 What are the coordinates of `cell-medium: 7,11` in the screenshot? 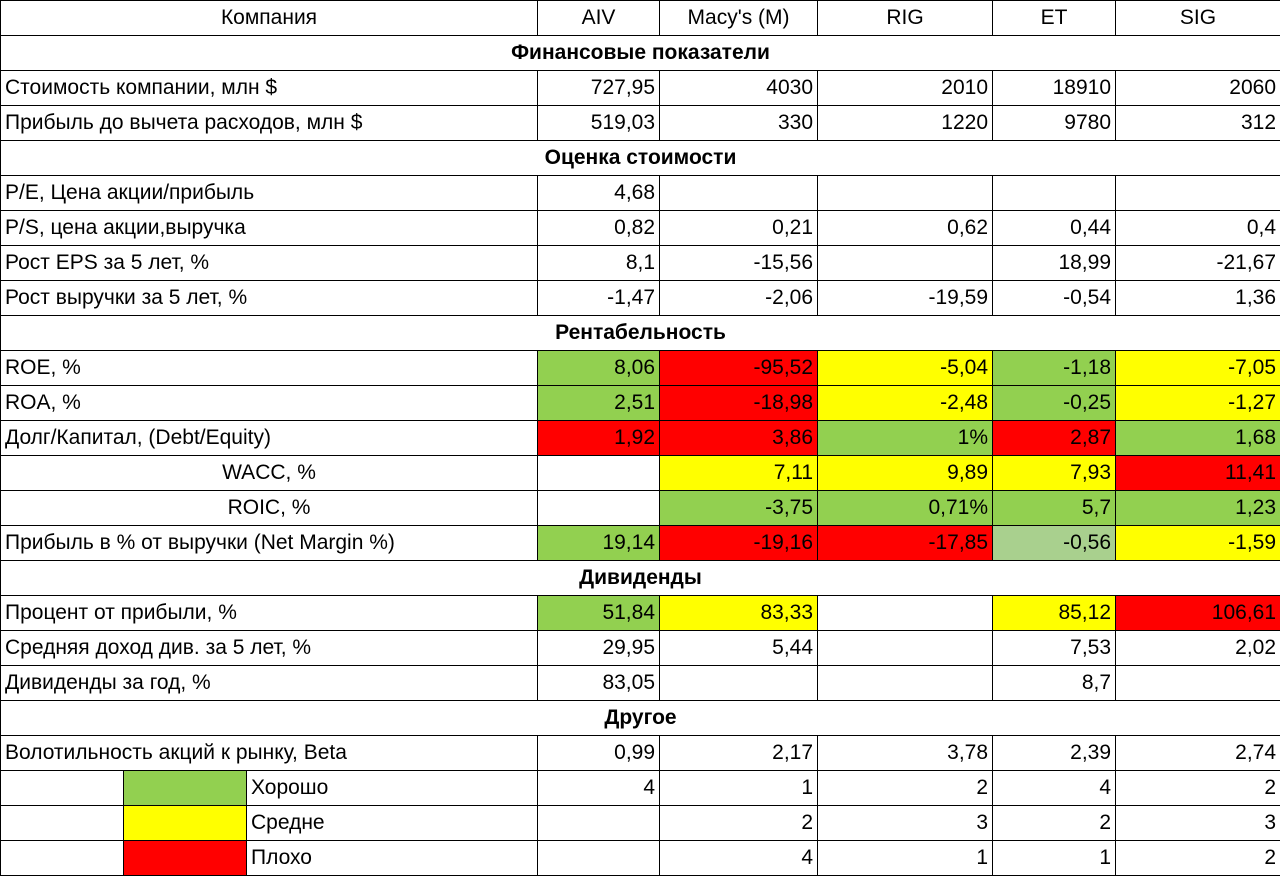 It's located at (739, 473).